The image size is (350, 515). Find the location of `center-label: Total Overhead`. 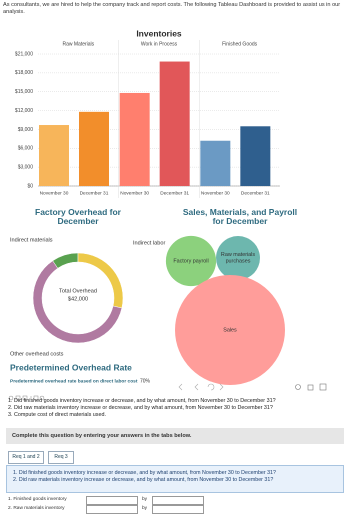

center-label: Total Overhead is located at coordinates (78, 291).